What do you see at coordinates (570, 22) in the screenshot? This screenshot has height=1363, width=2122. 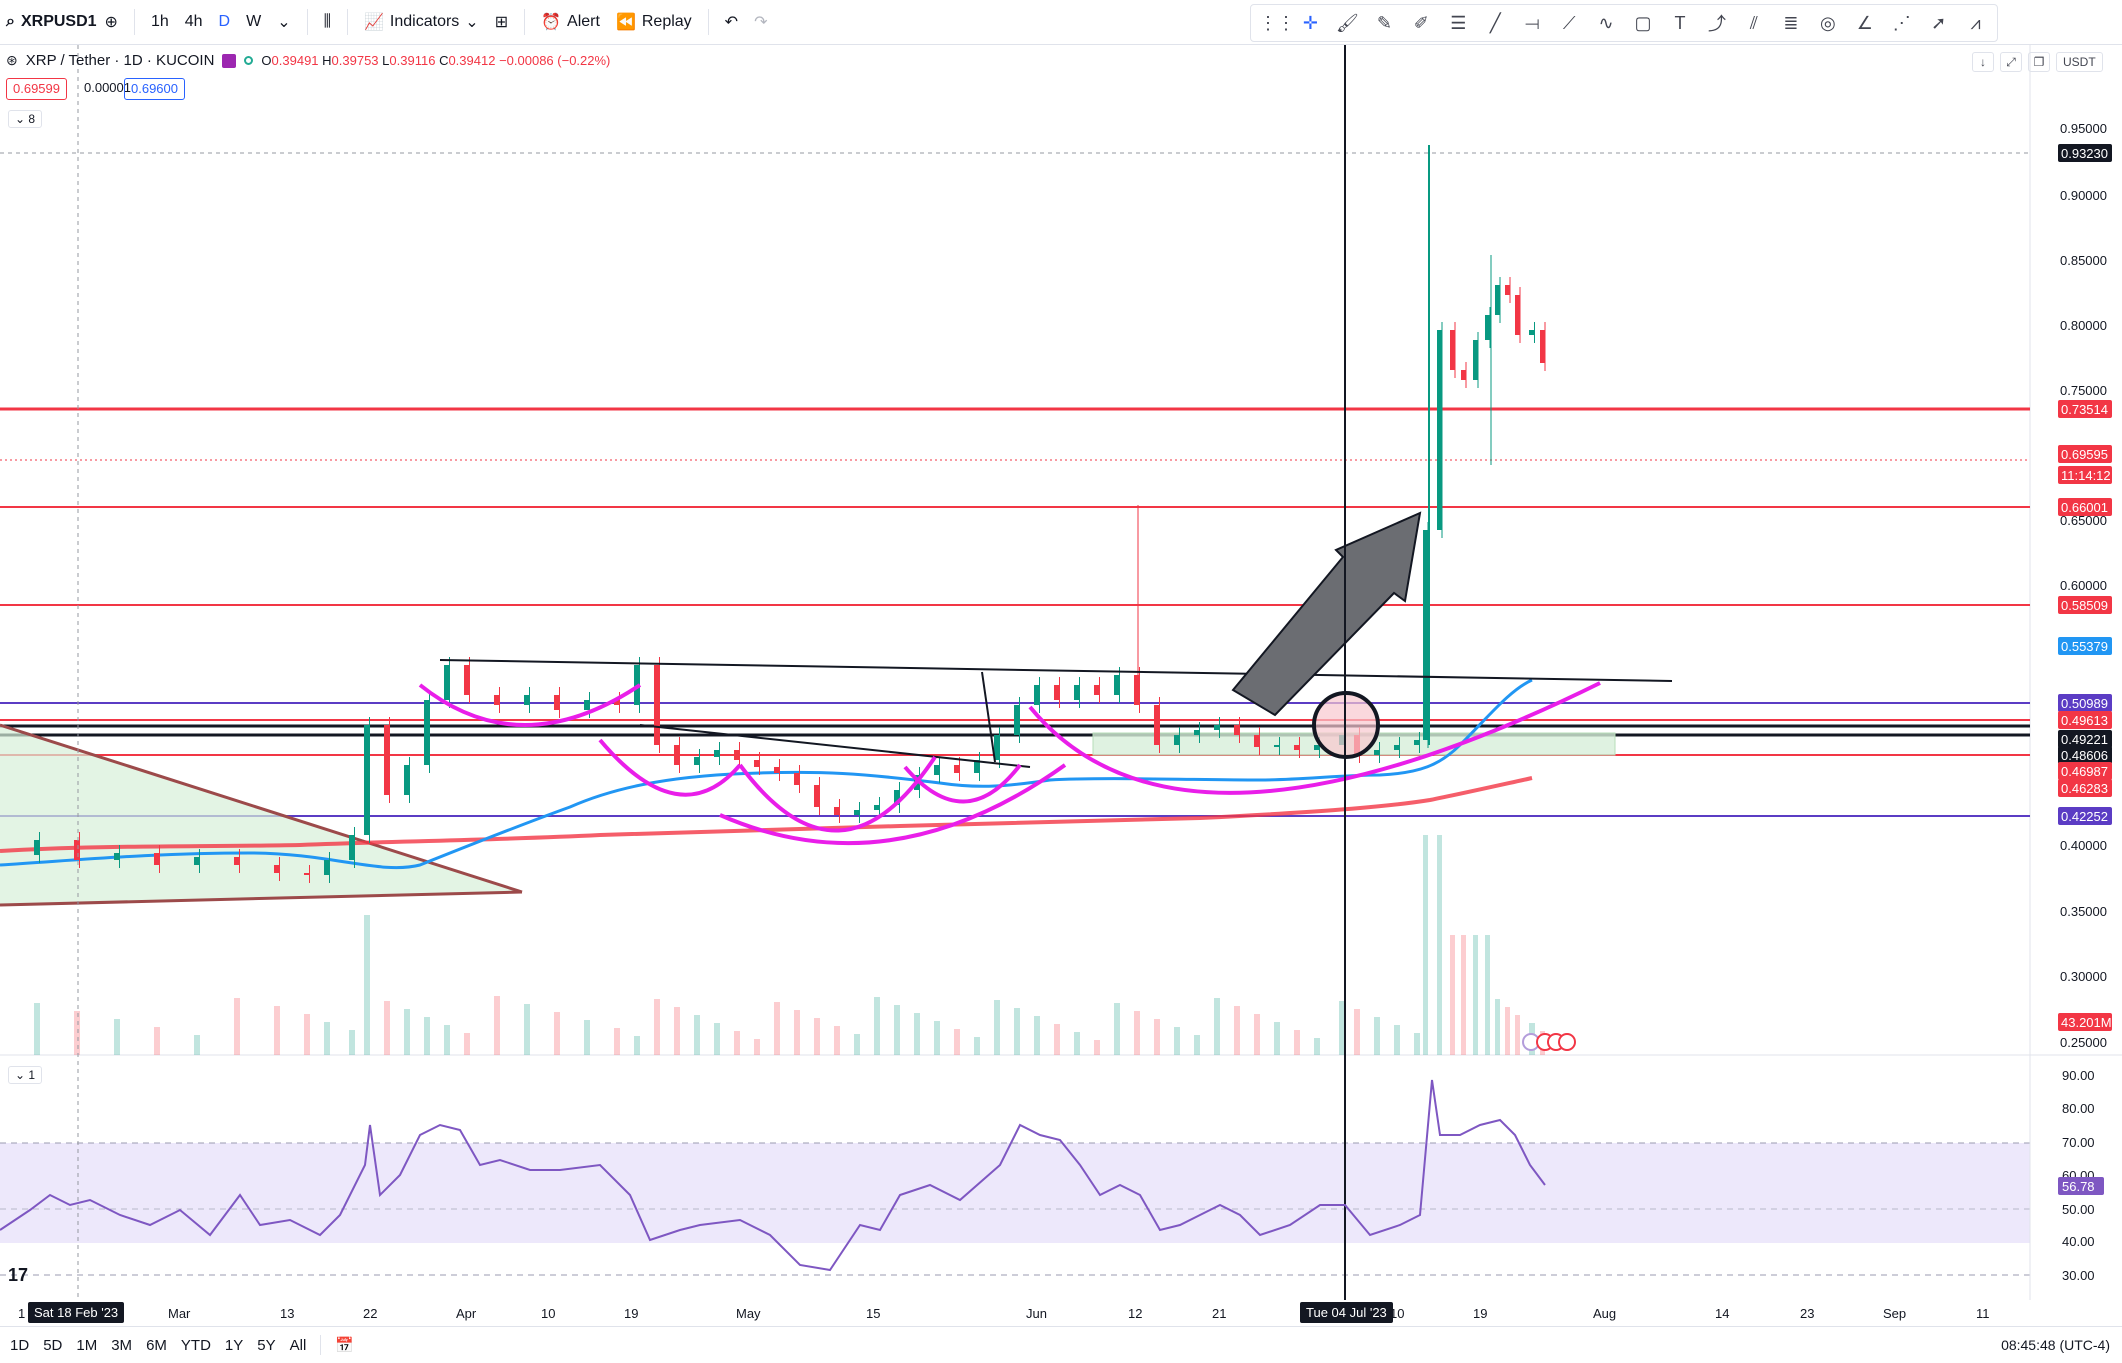 I see `alert-button: ⏰ Alert` at bounding box center [570, 22].